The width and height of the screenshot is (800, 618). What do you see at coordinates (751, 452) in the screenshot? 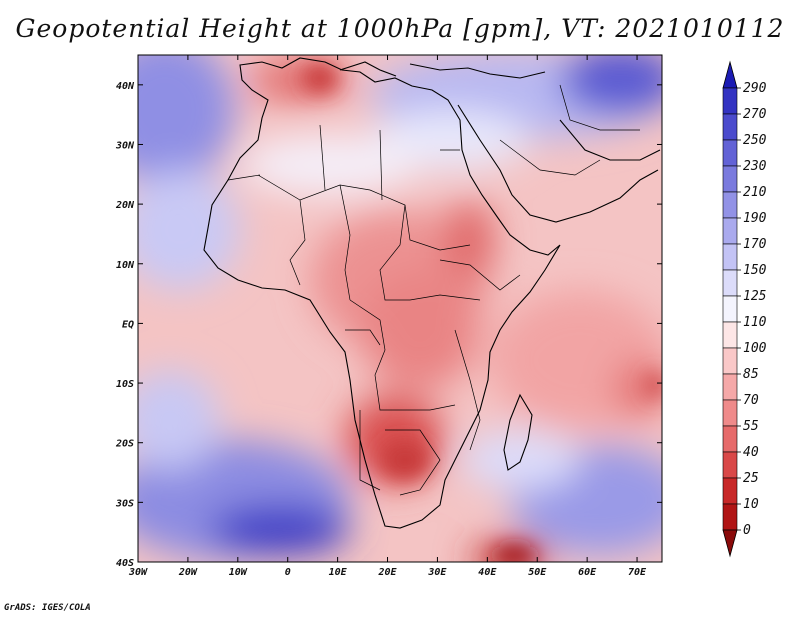
I see `colorbar-label: 40` at bounding box center [751, 452].